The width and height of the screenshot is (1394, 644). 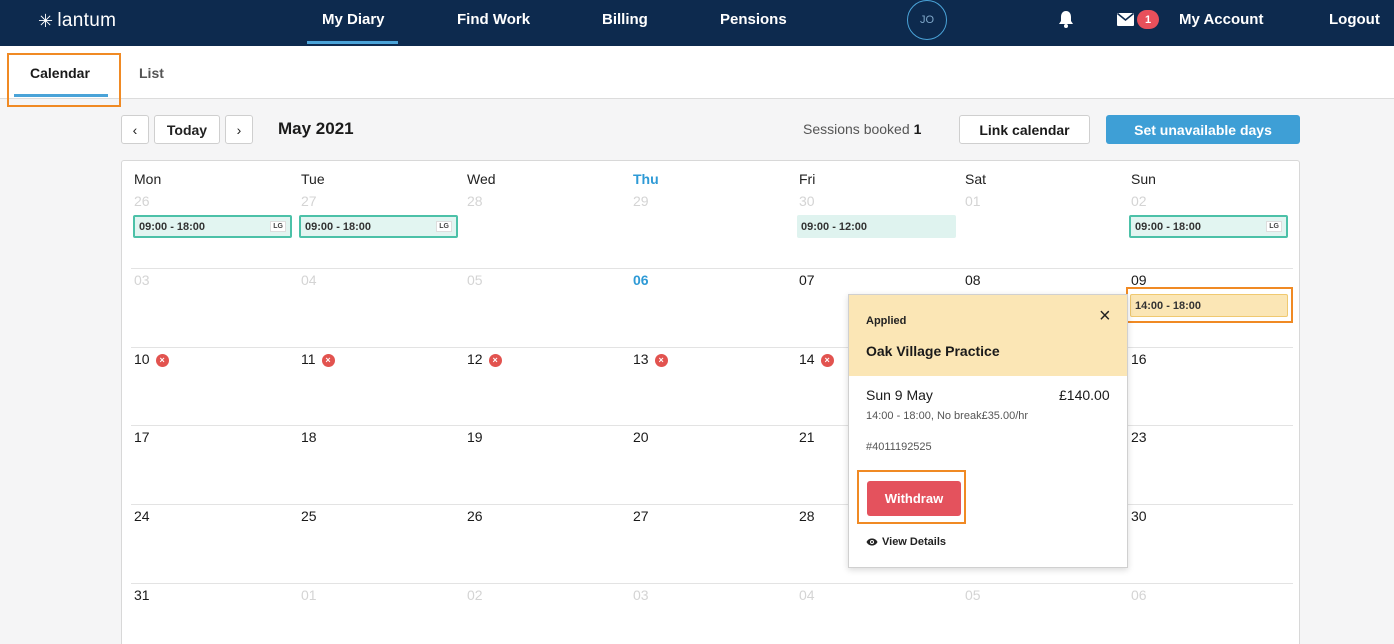 I want to click on avatar: JO, so click(x=927, y=20).